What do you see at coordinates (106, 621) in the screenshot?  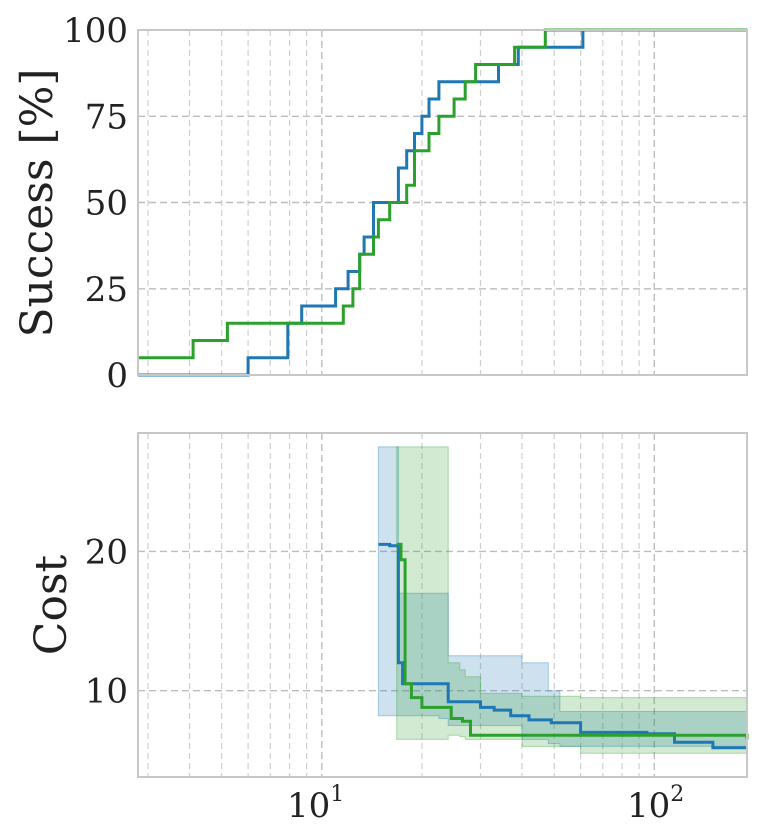 I see `cost-yticks: 10 20` at bounding box center [106, 621].